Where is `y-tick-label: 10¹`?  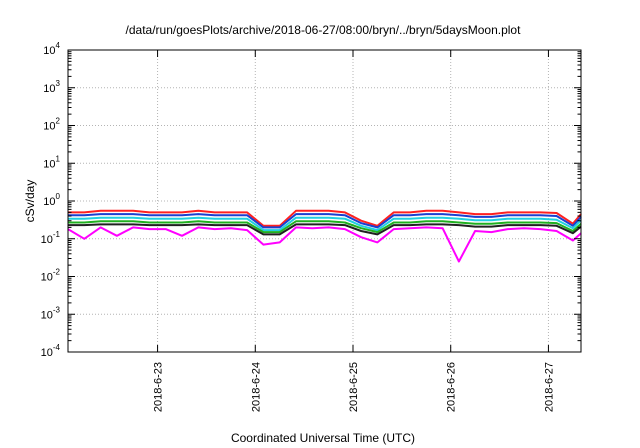
y-tick-label: 10¹ is located at coordinates (51, 162).